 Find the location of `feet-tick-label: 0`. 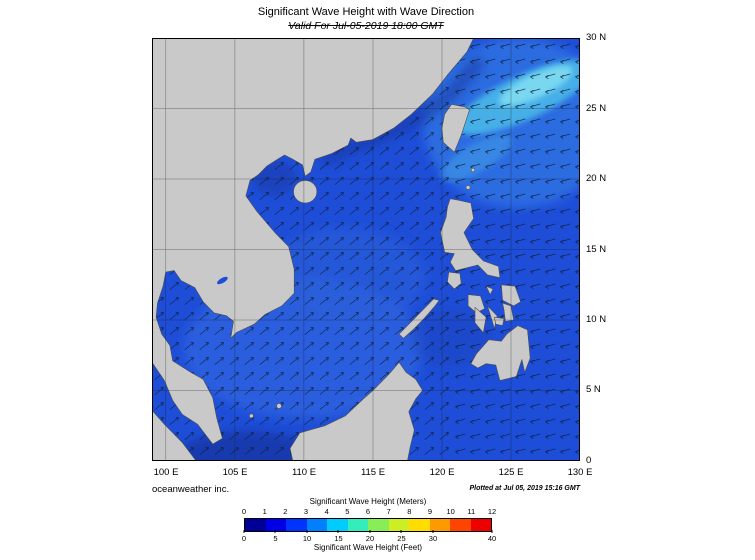

feet-tick-label: 0 is located at coordinates (244, 538).